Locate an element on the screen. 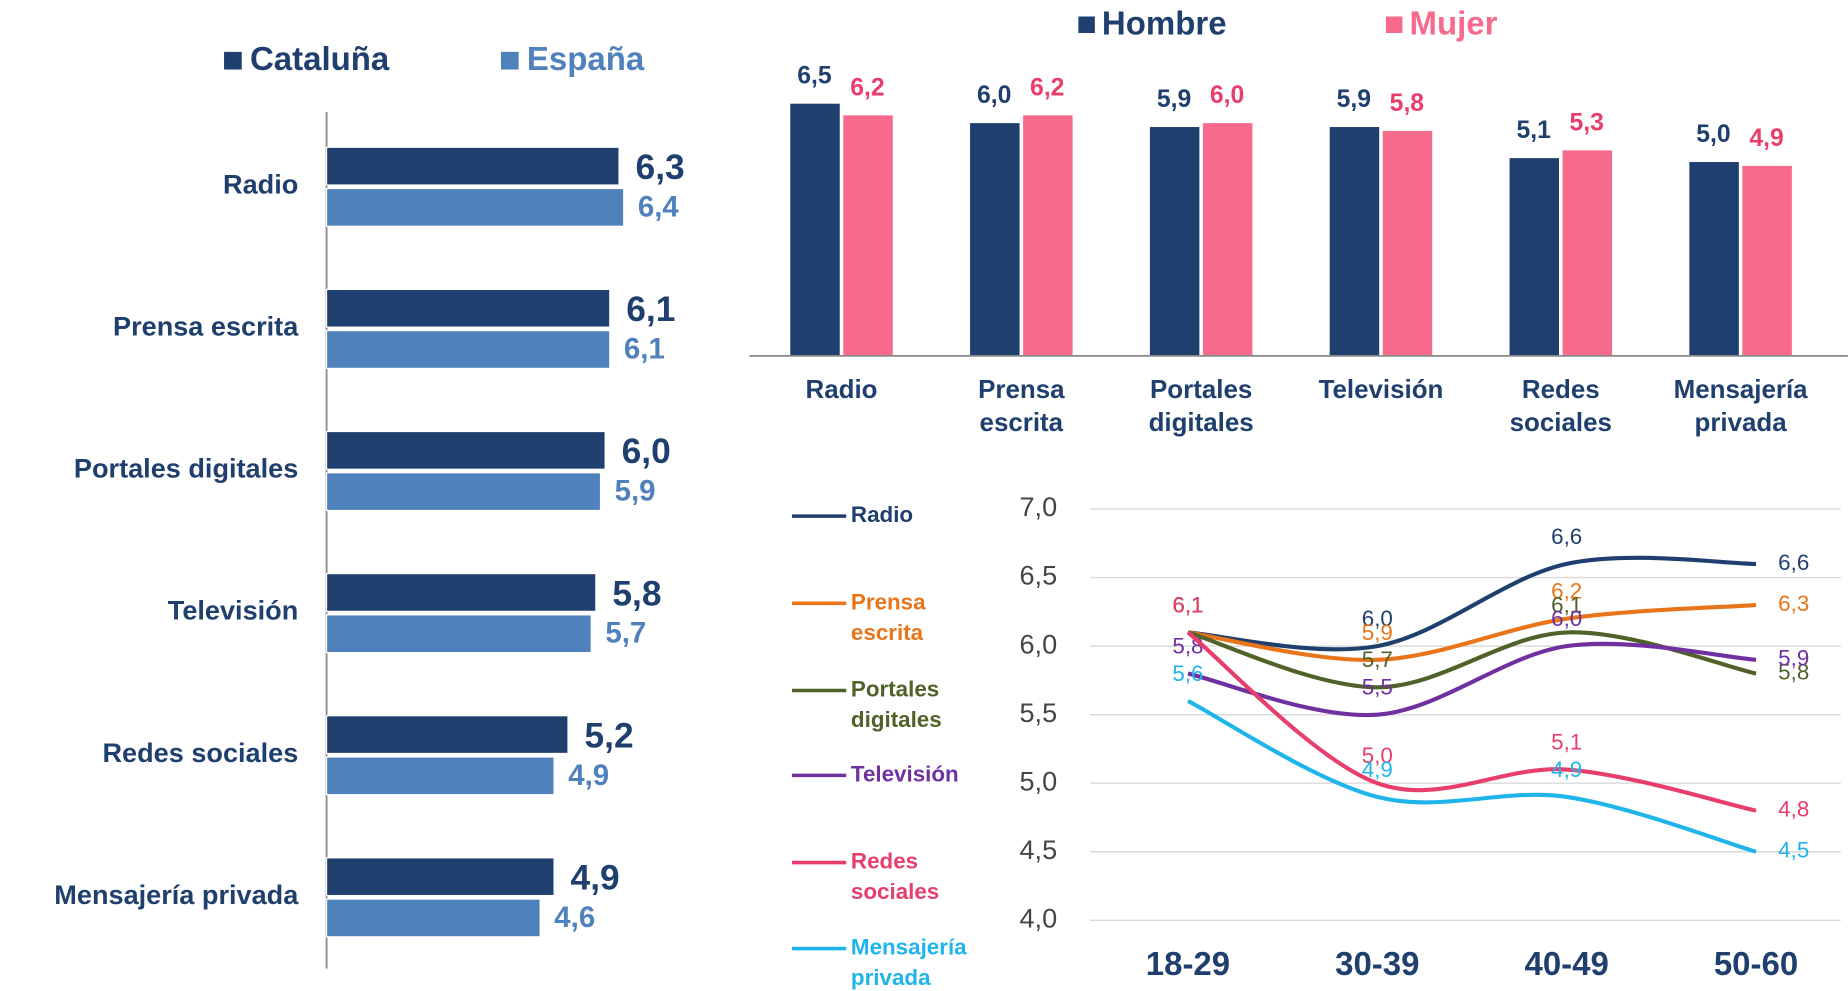  legend-label: Televisión is located at coordinates (905, 773).